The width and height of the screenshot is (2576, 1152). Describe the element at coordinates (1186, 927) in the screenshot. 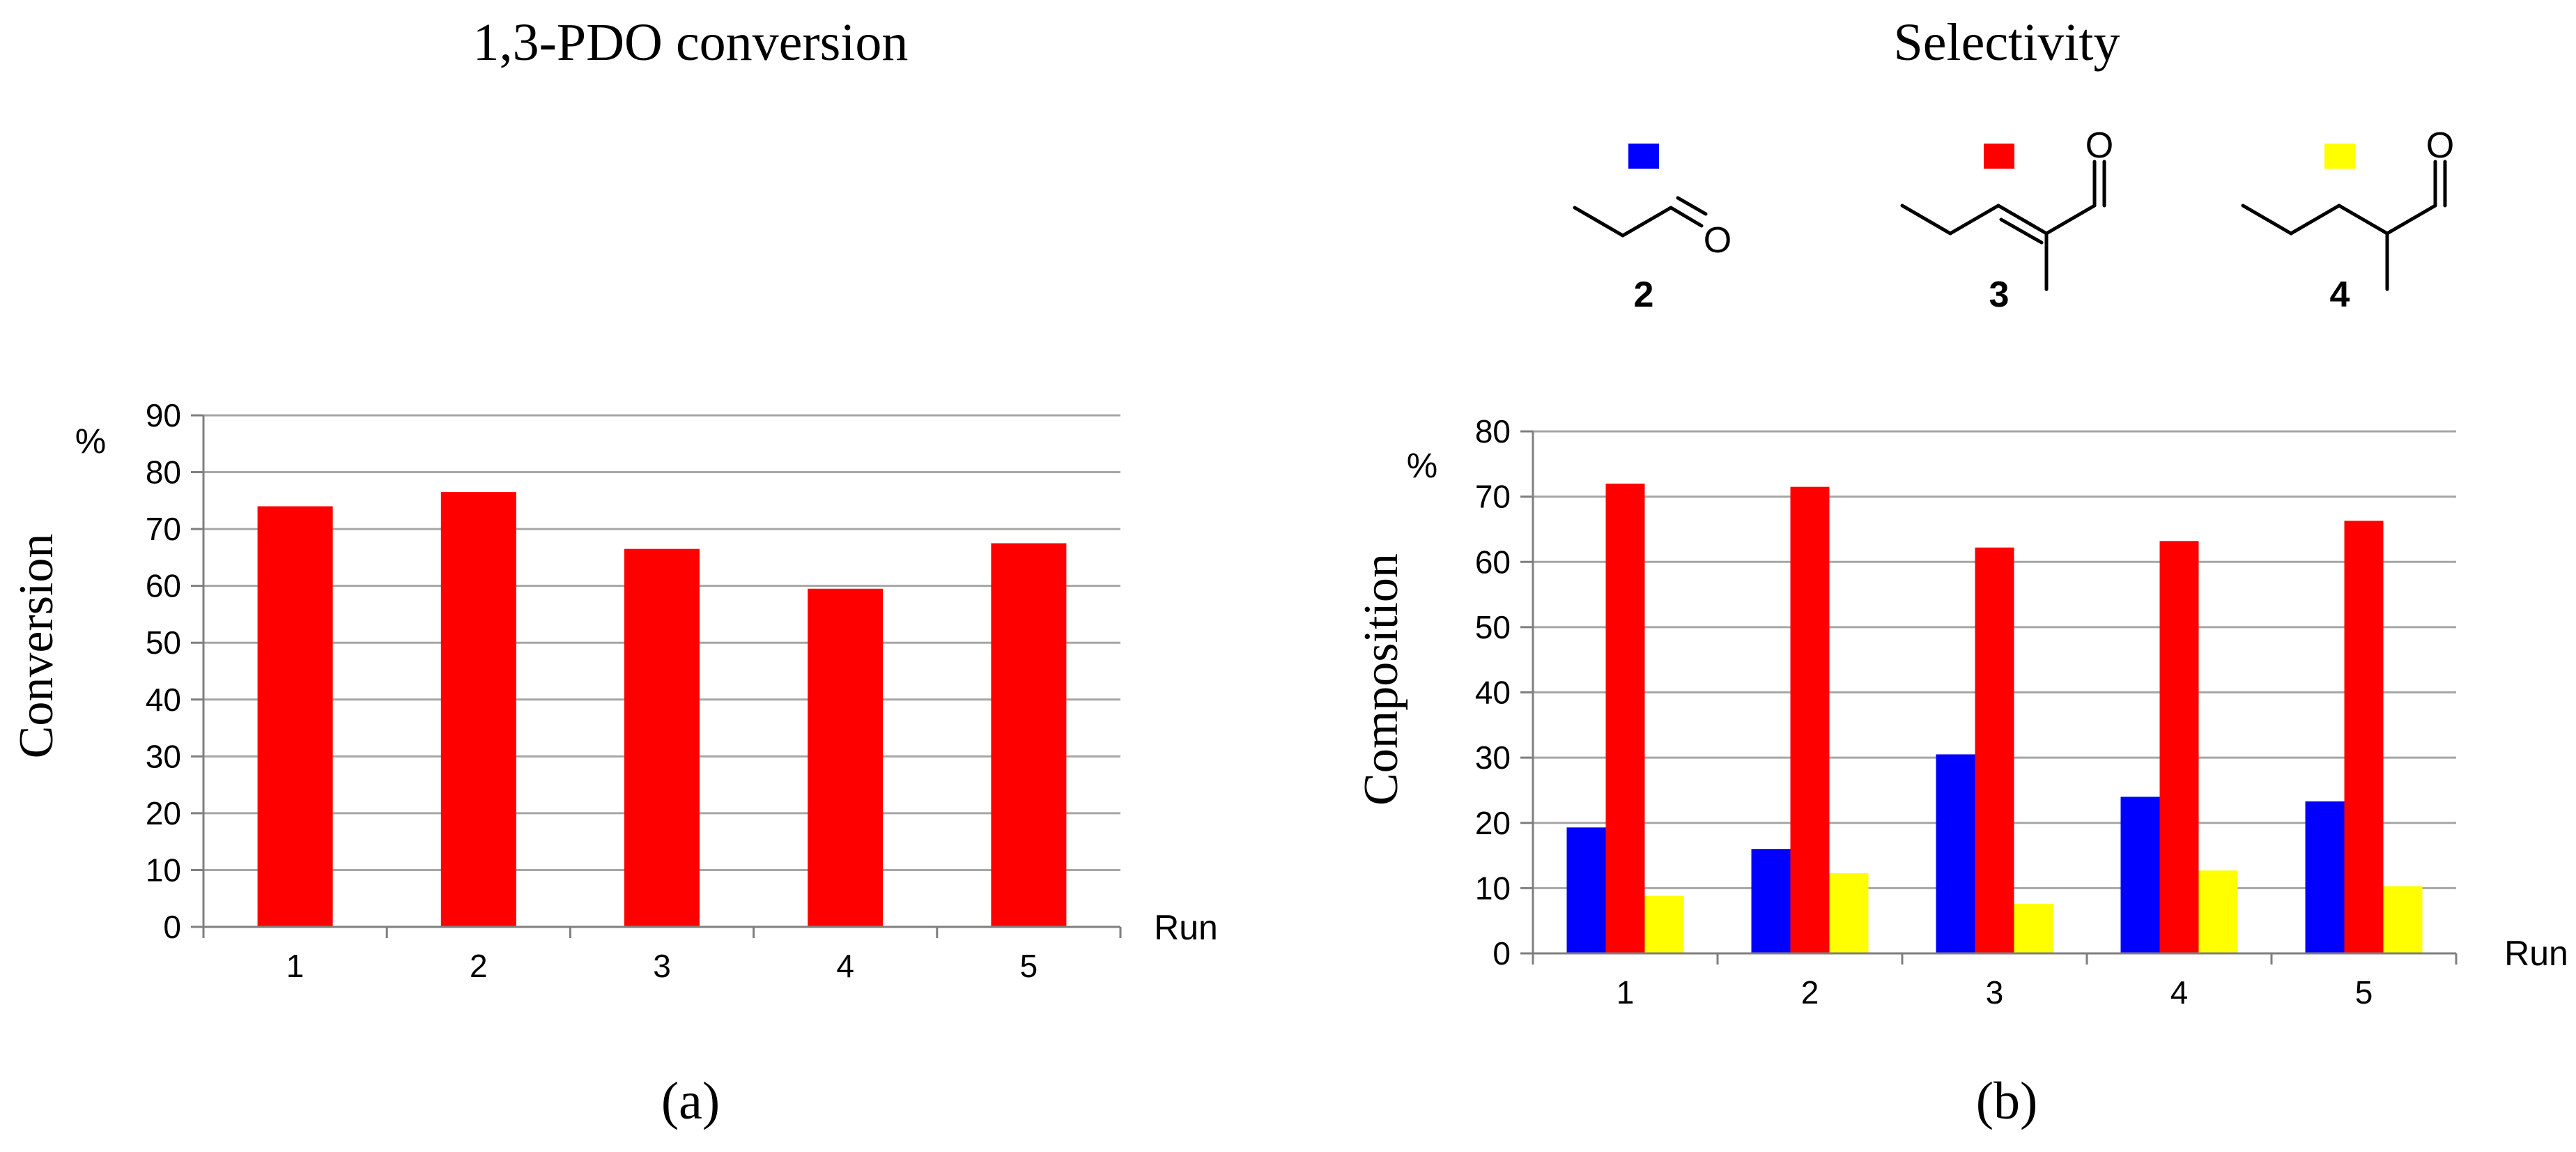

I see `chart-a-xlabel: Run` at that location.